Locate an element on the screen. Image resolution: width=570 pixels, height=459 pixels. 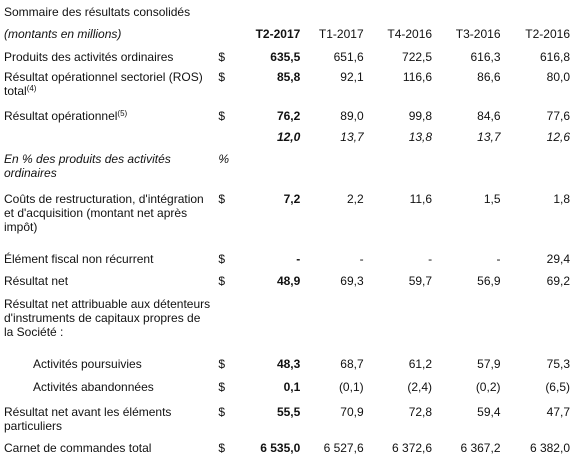
col-header-t2-2017: T2-2017 is located at coordinates (278, 34).